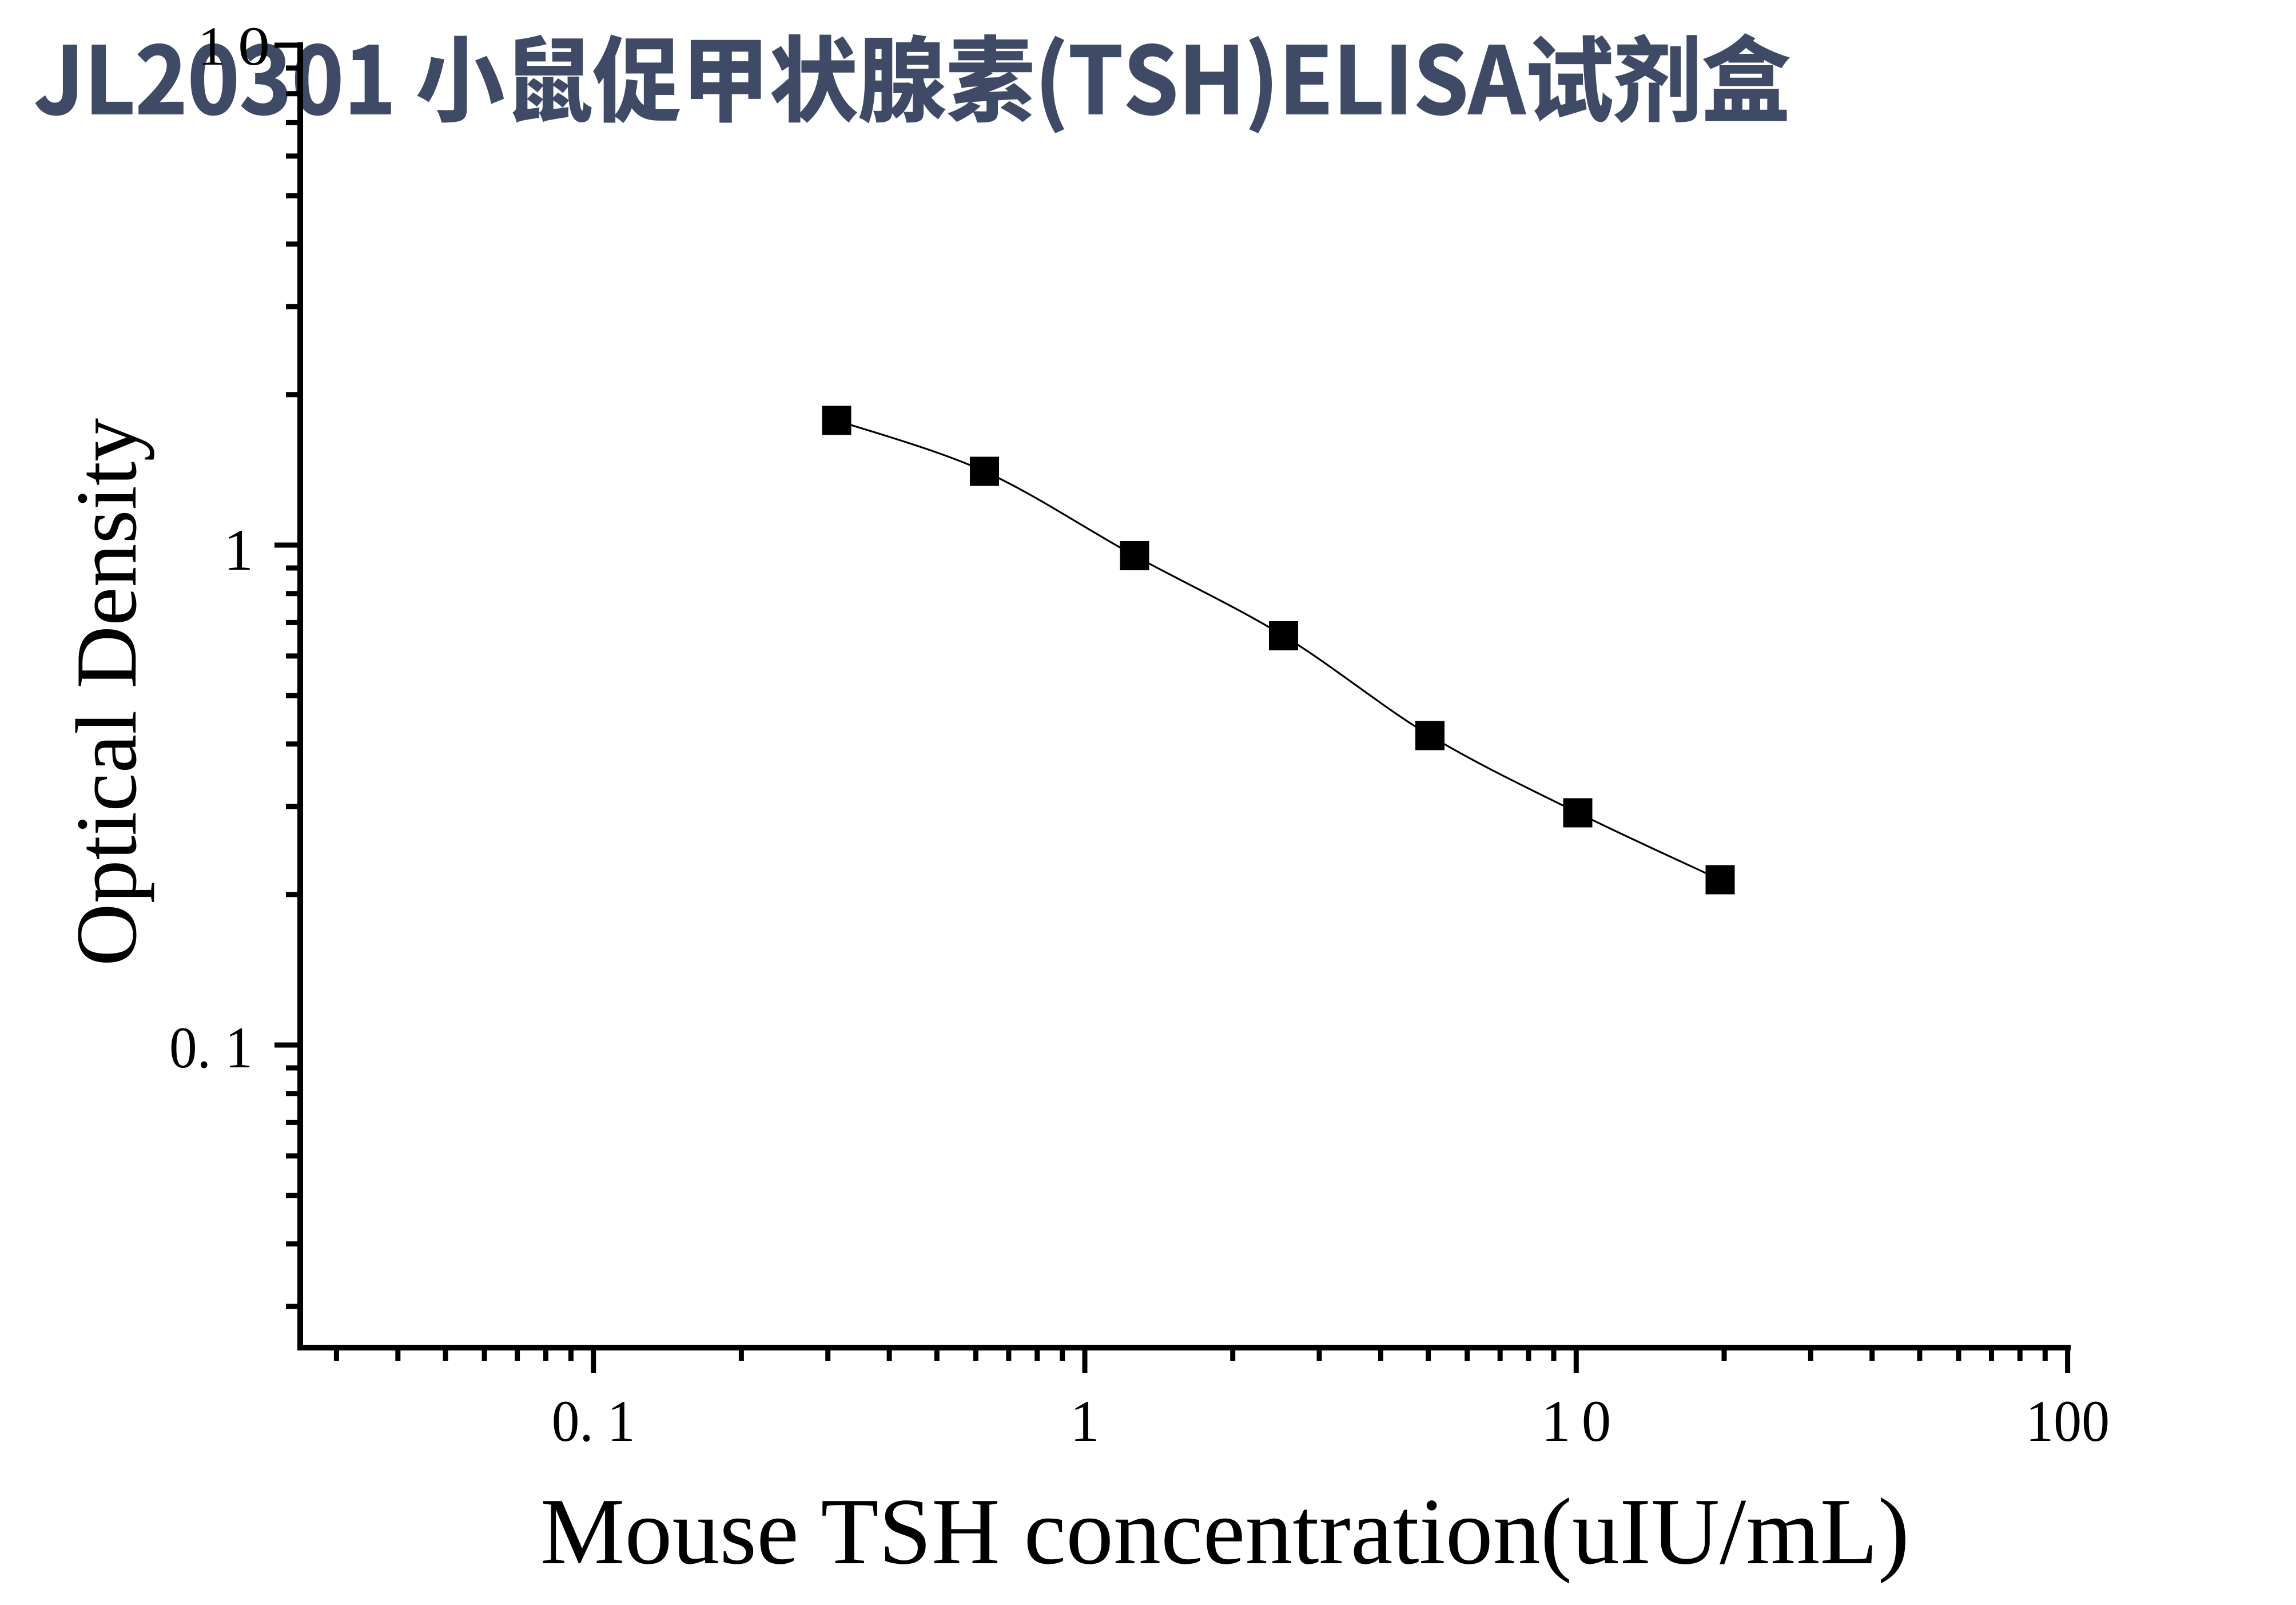  I want to click on svg-text: 0, so click(254, 46).